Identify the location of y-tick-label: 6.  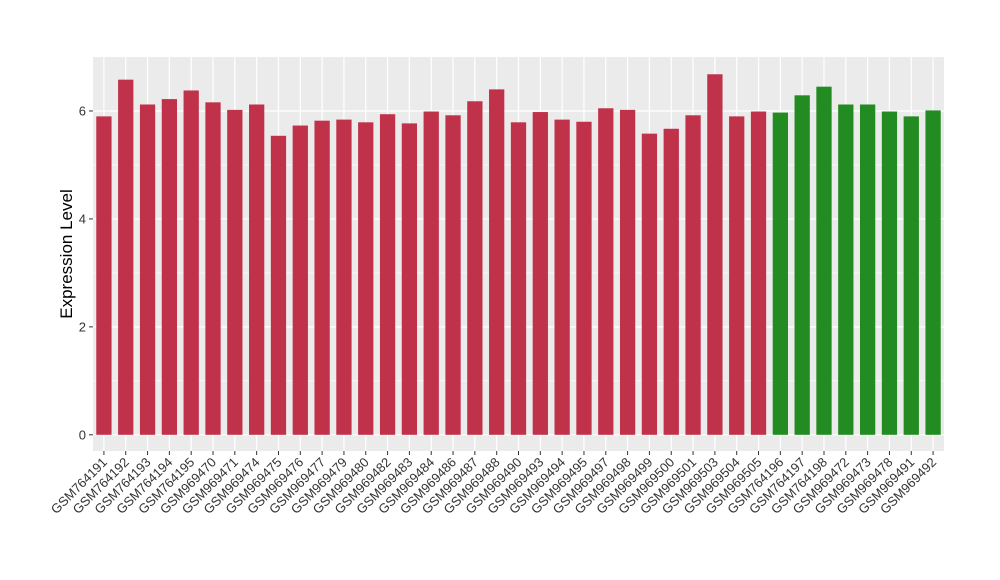
(82, 110).